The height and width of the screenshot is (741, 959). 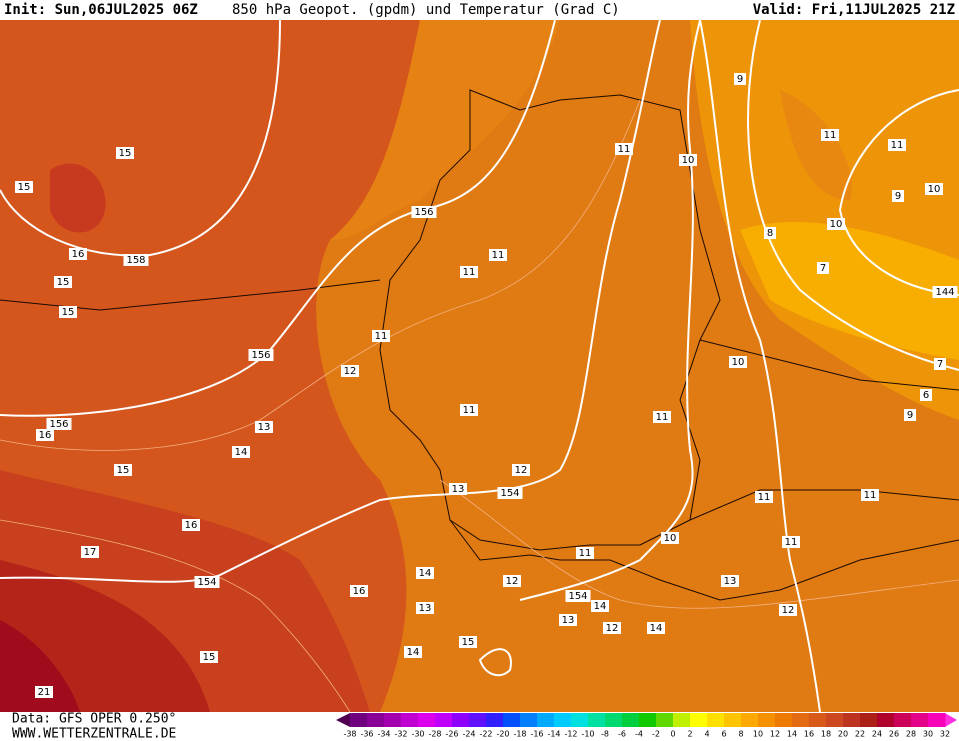 I want to click on legend-label: -14, so click(x=553, y=734).